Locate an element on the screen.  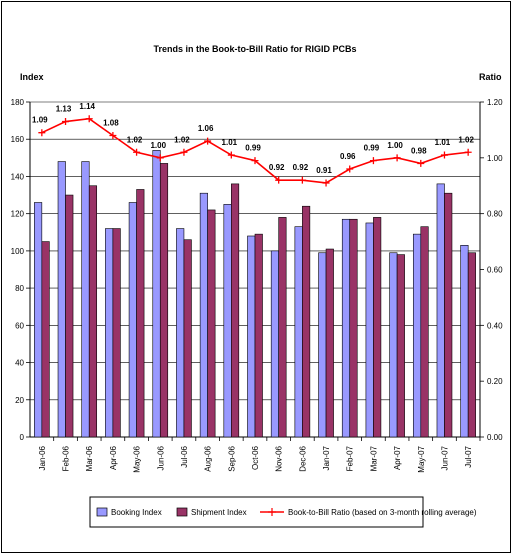
left-tick-label: 60 is located at coordinates (19, 325).